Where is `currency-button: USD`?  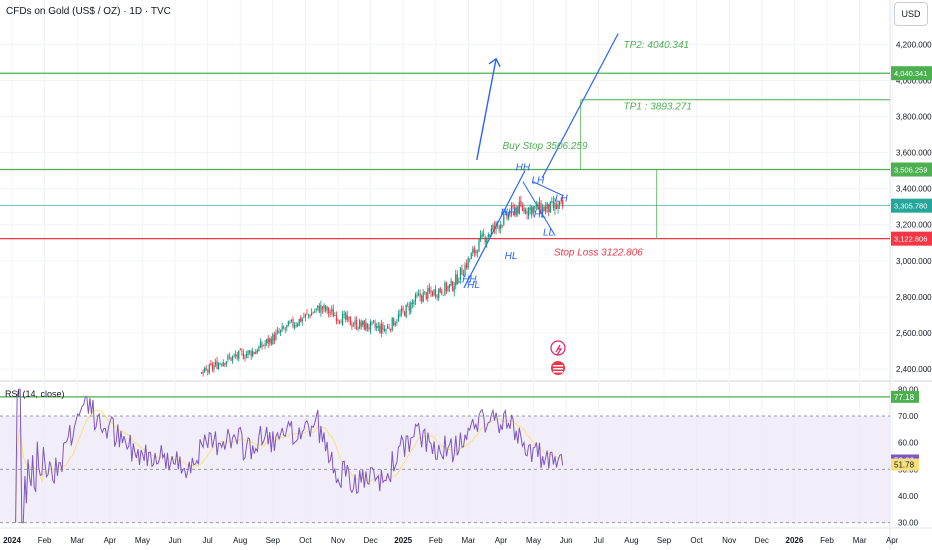
currency-button: USD is located at coordinates (911, 14).